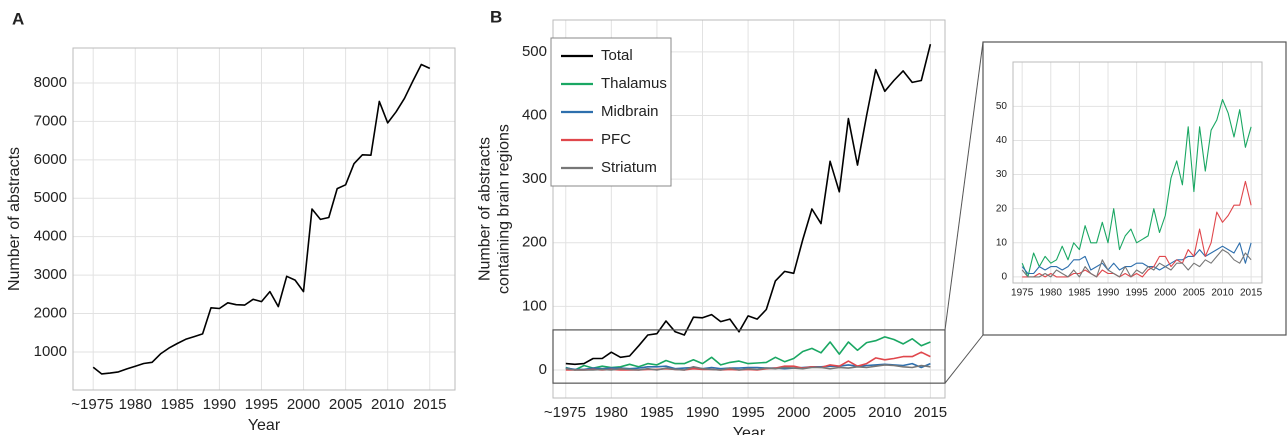 The image size is (1288, 435). I want to click on legend-label: Midbrain, so click(630, 111).